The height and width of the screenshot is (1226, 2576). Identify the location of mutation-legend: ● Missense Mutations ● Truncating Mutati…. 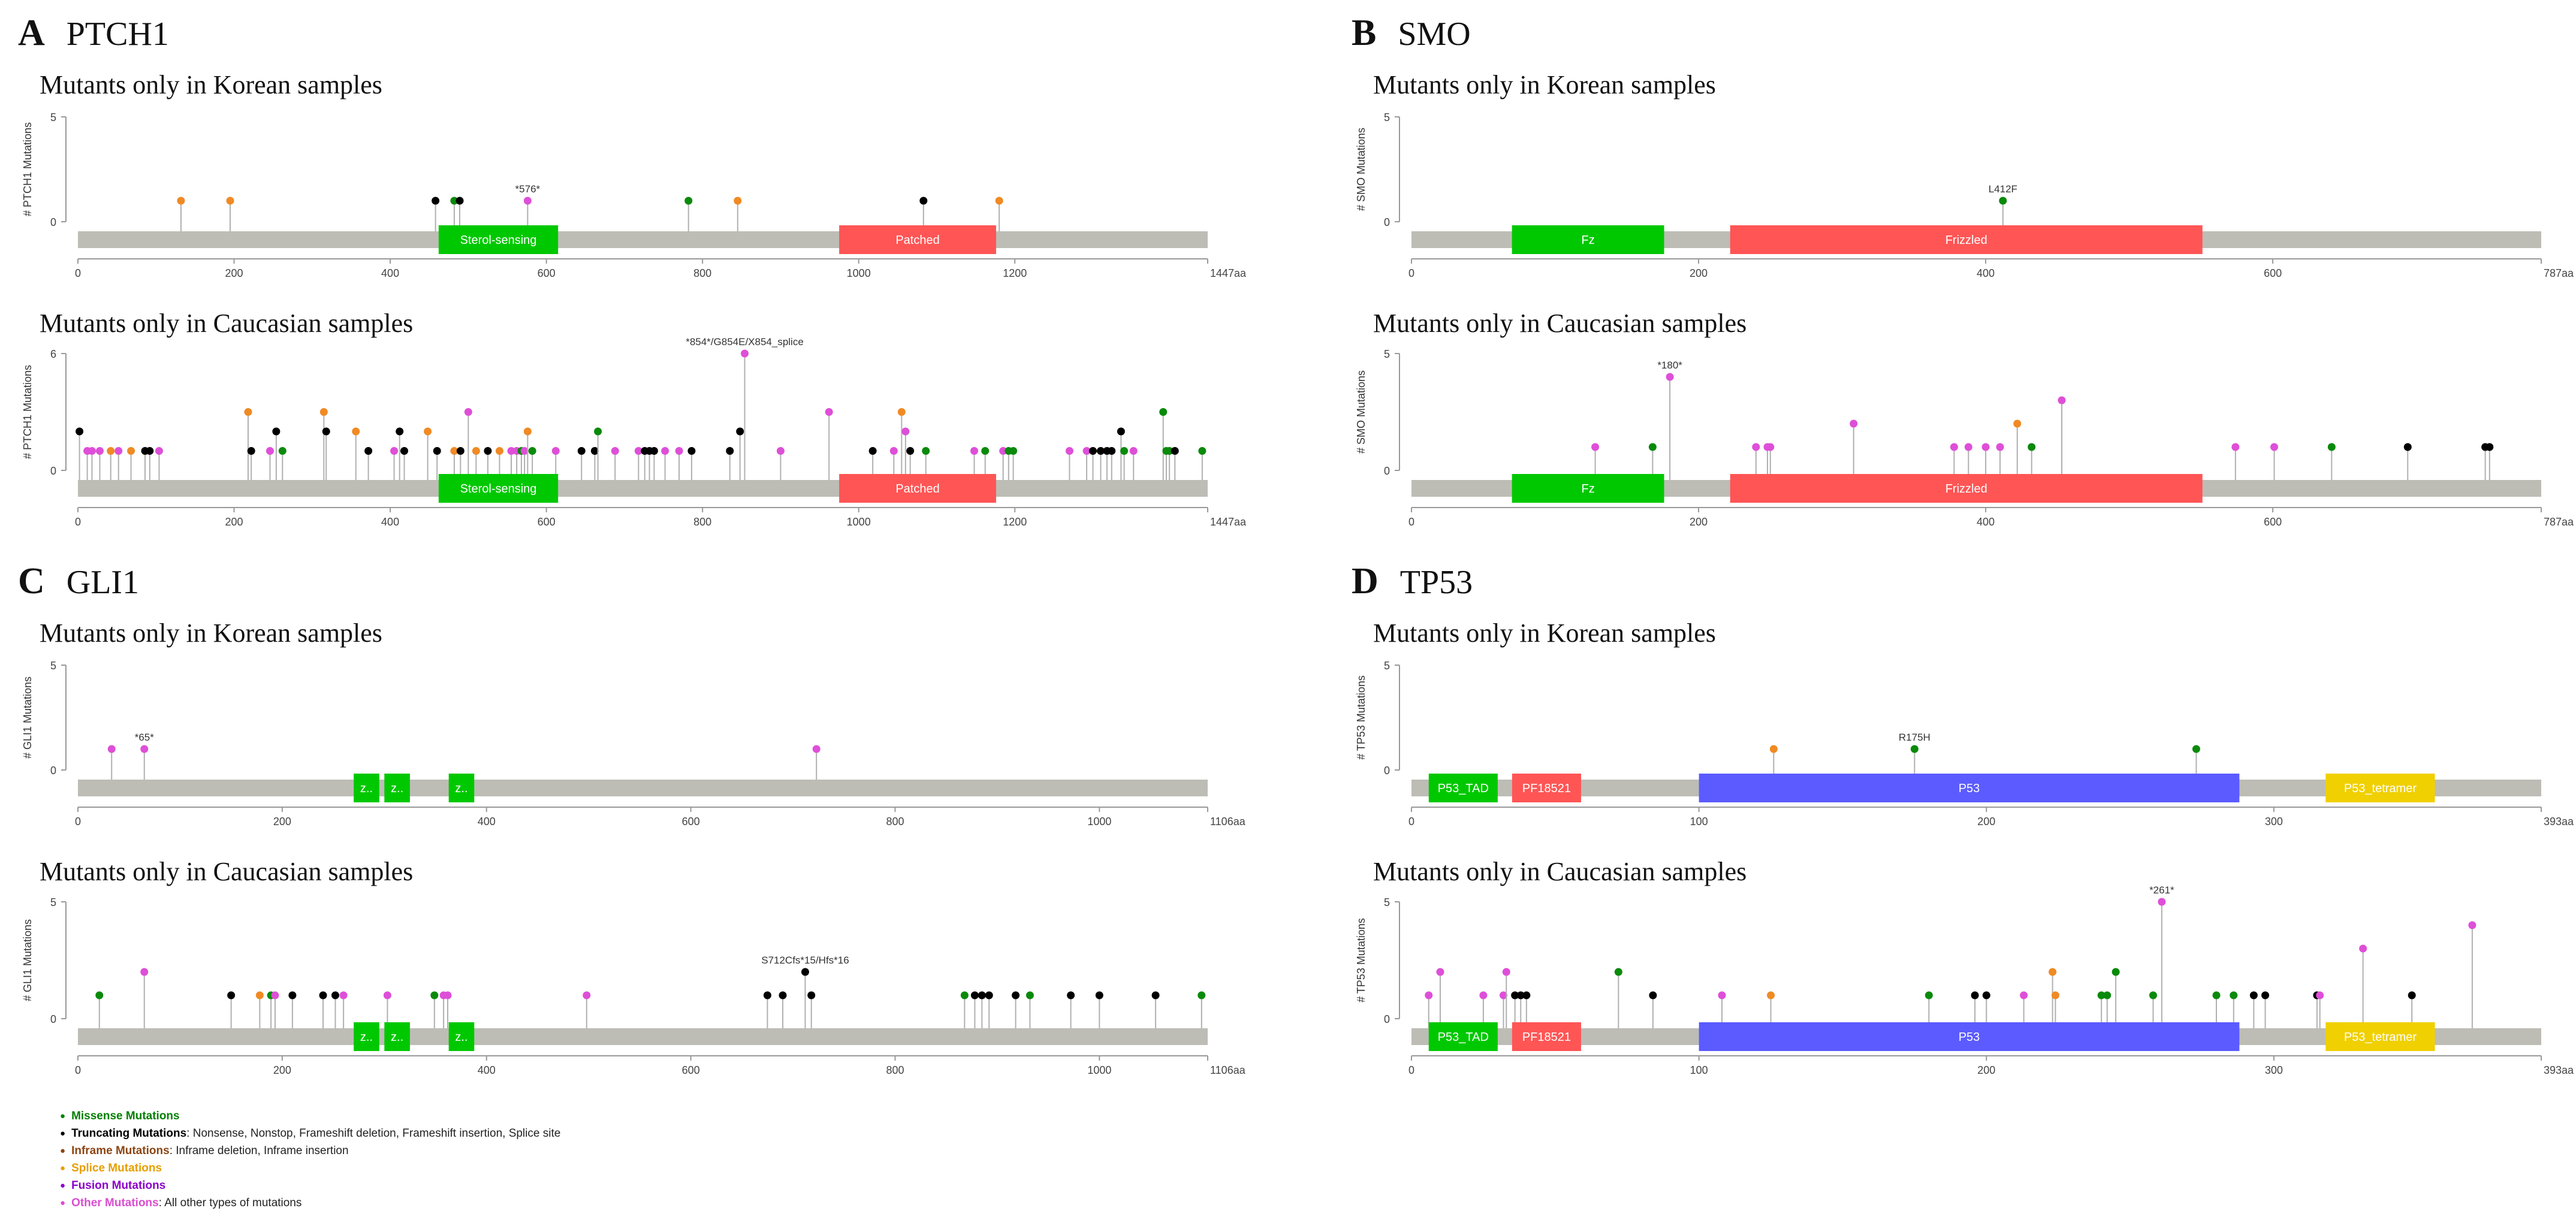
(310, 1159).